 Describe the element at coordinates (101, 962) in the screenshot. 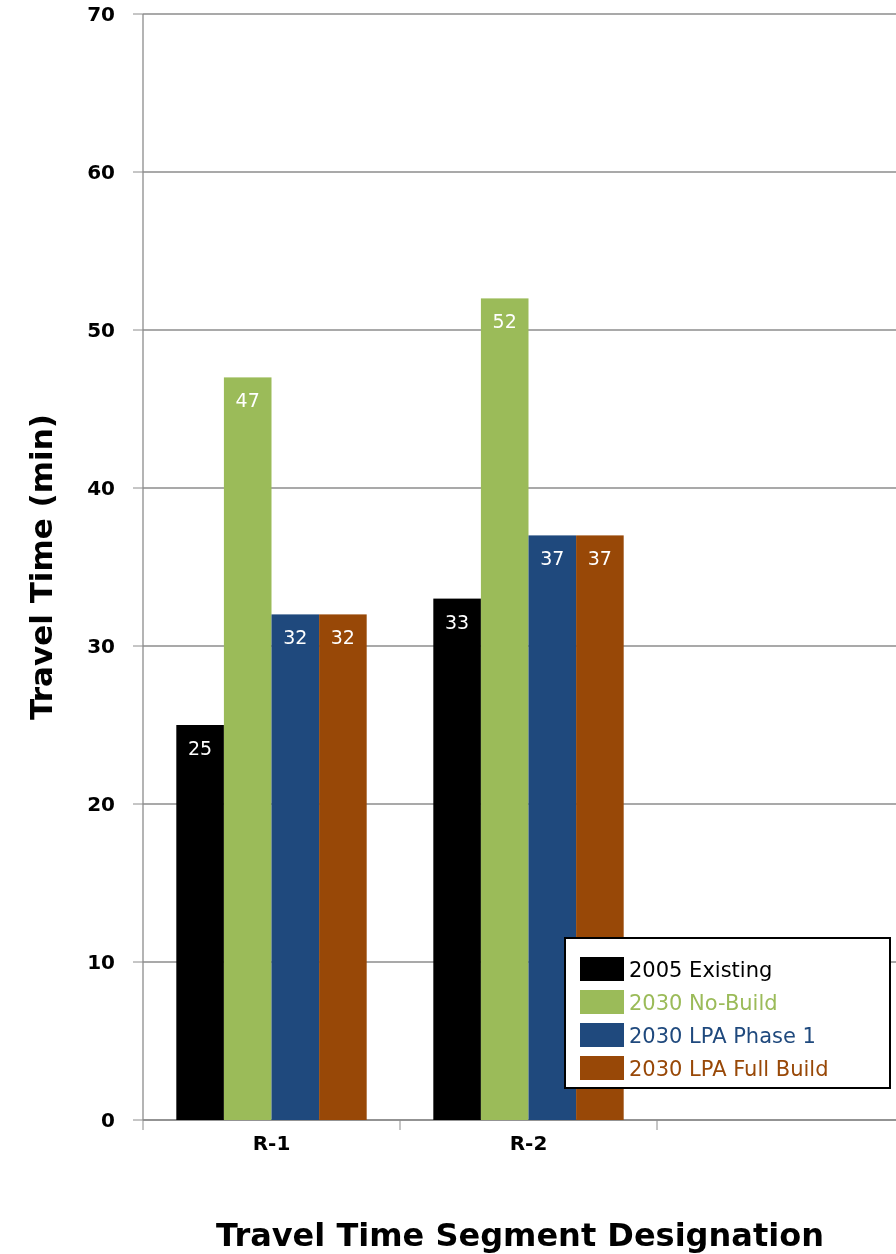

I see `y-tick-label: 10` at that location.